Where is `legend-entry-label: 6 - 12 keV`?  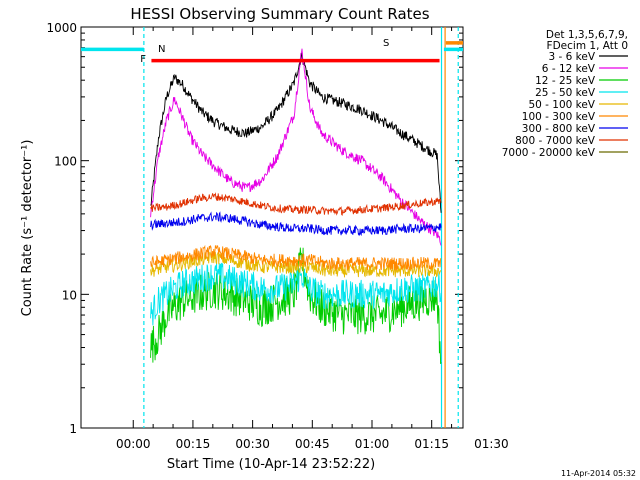 legend-entry-label: 6 - 12 keV is located at coordinates (569, 69).